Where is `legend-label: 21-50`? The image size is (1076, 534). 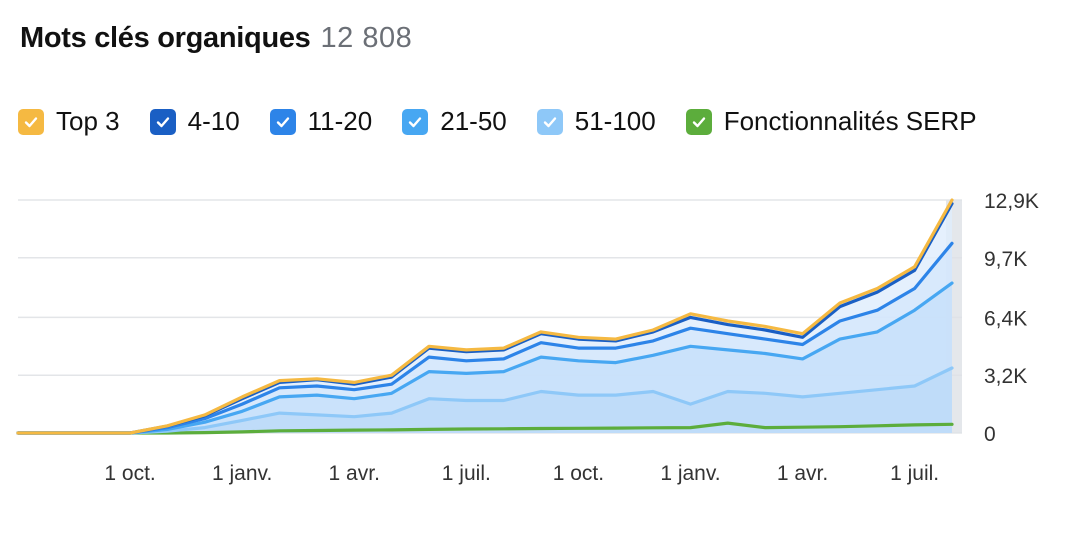 legend-label: 21-50 is located at coordinates (473, 121).